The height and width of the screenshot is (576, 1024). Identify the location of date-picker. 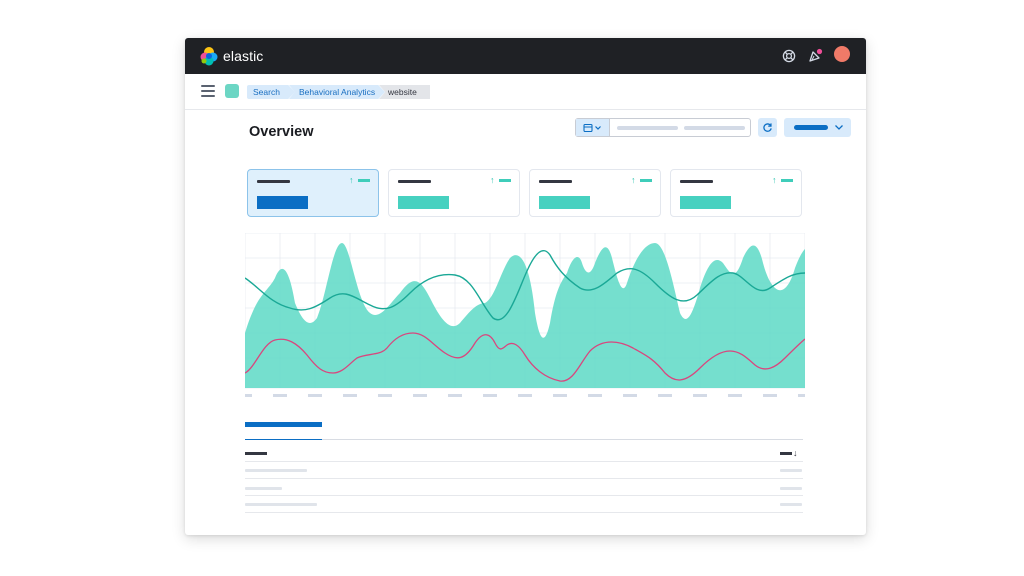
(663, 127).